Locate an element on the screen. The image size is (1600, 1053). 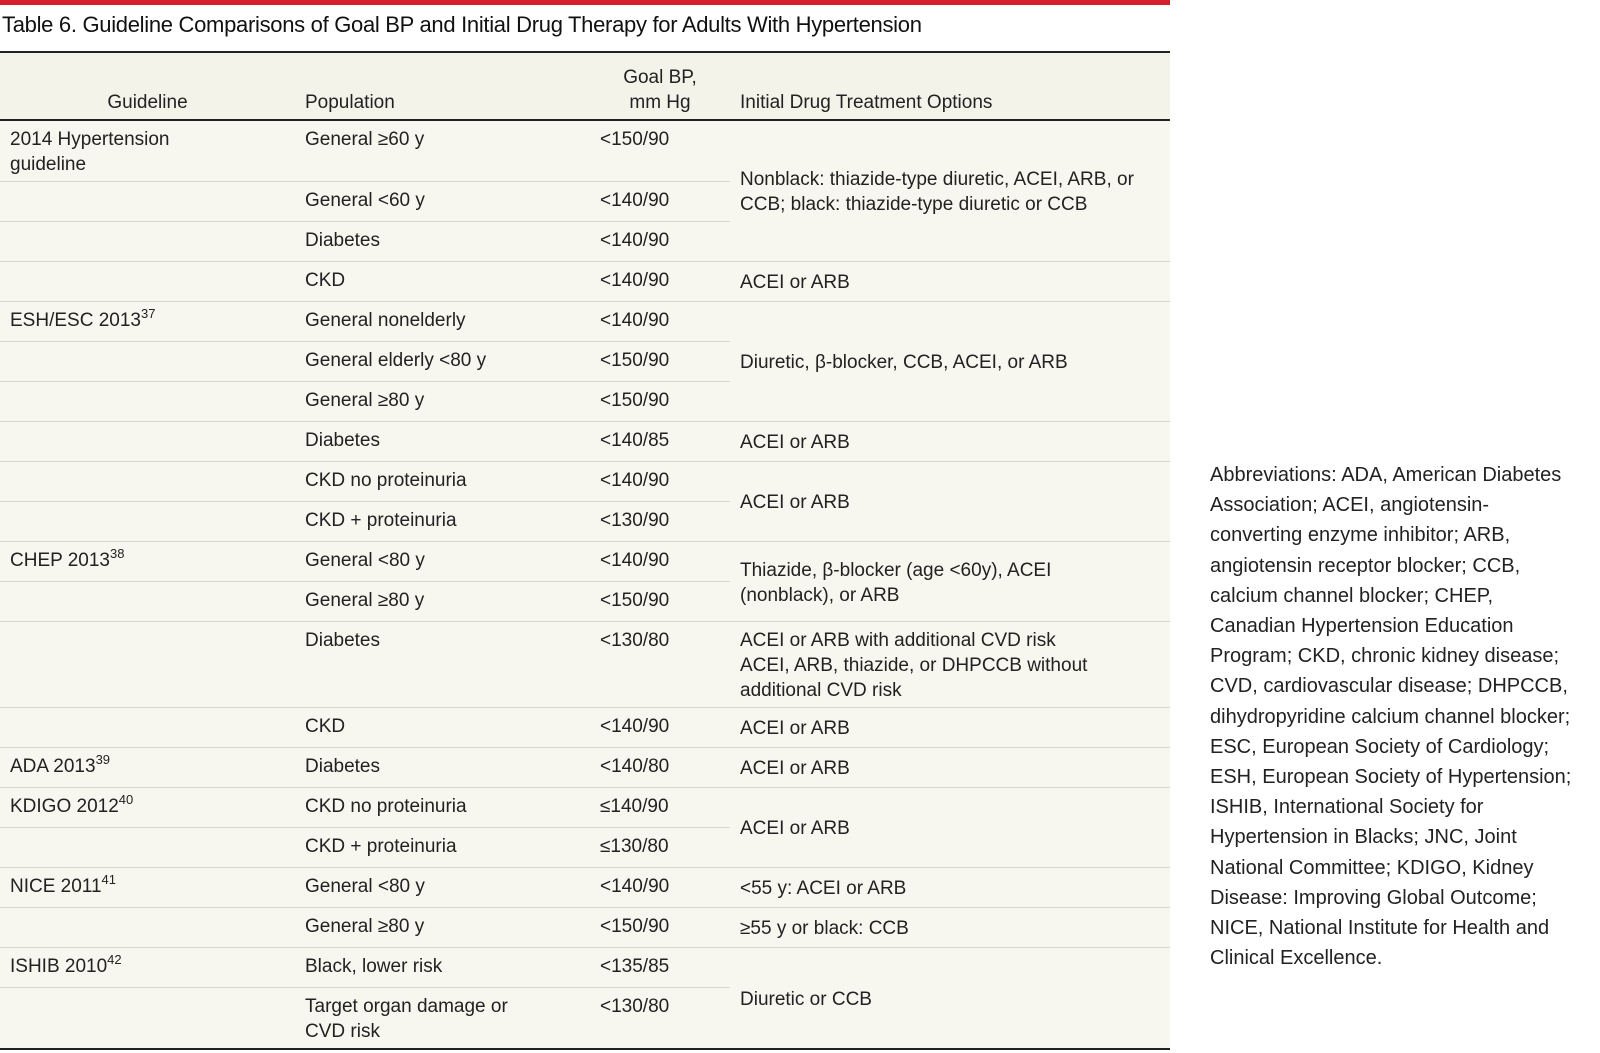
table-row: General <60 y <140/90 is located at coordinates (585, 201).